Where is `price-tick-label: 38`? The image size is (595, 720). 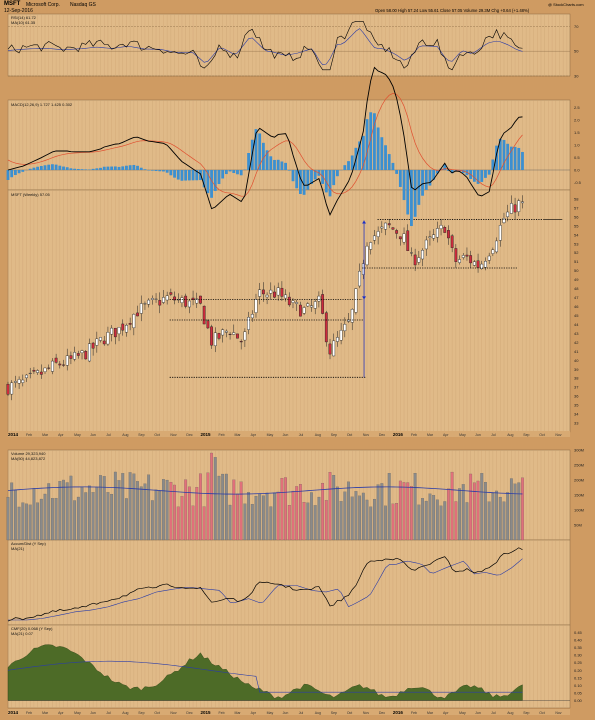
price-tick-label: 38 is located at coordinates (576, 378).